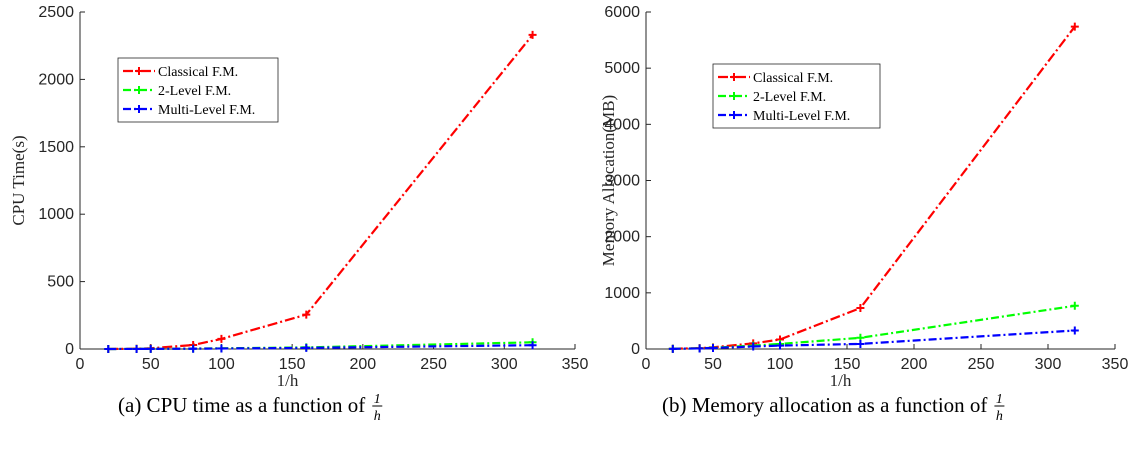 This screenshot has height=453, width=1130. Describe the element at coordinates (198, 72) in the screenshot. I see `cpu-legend-label: Classical F.M.` at that location.